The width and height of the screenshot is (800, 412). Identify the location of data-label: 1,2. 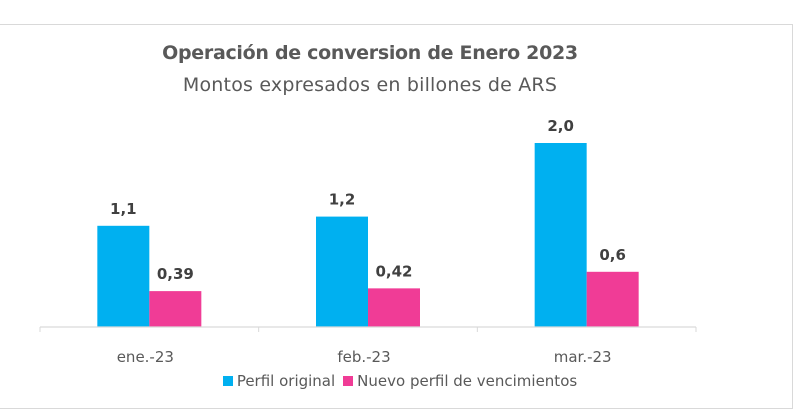
(342, 200).